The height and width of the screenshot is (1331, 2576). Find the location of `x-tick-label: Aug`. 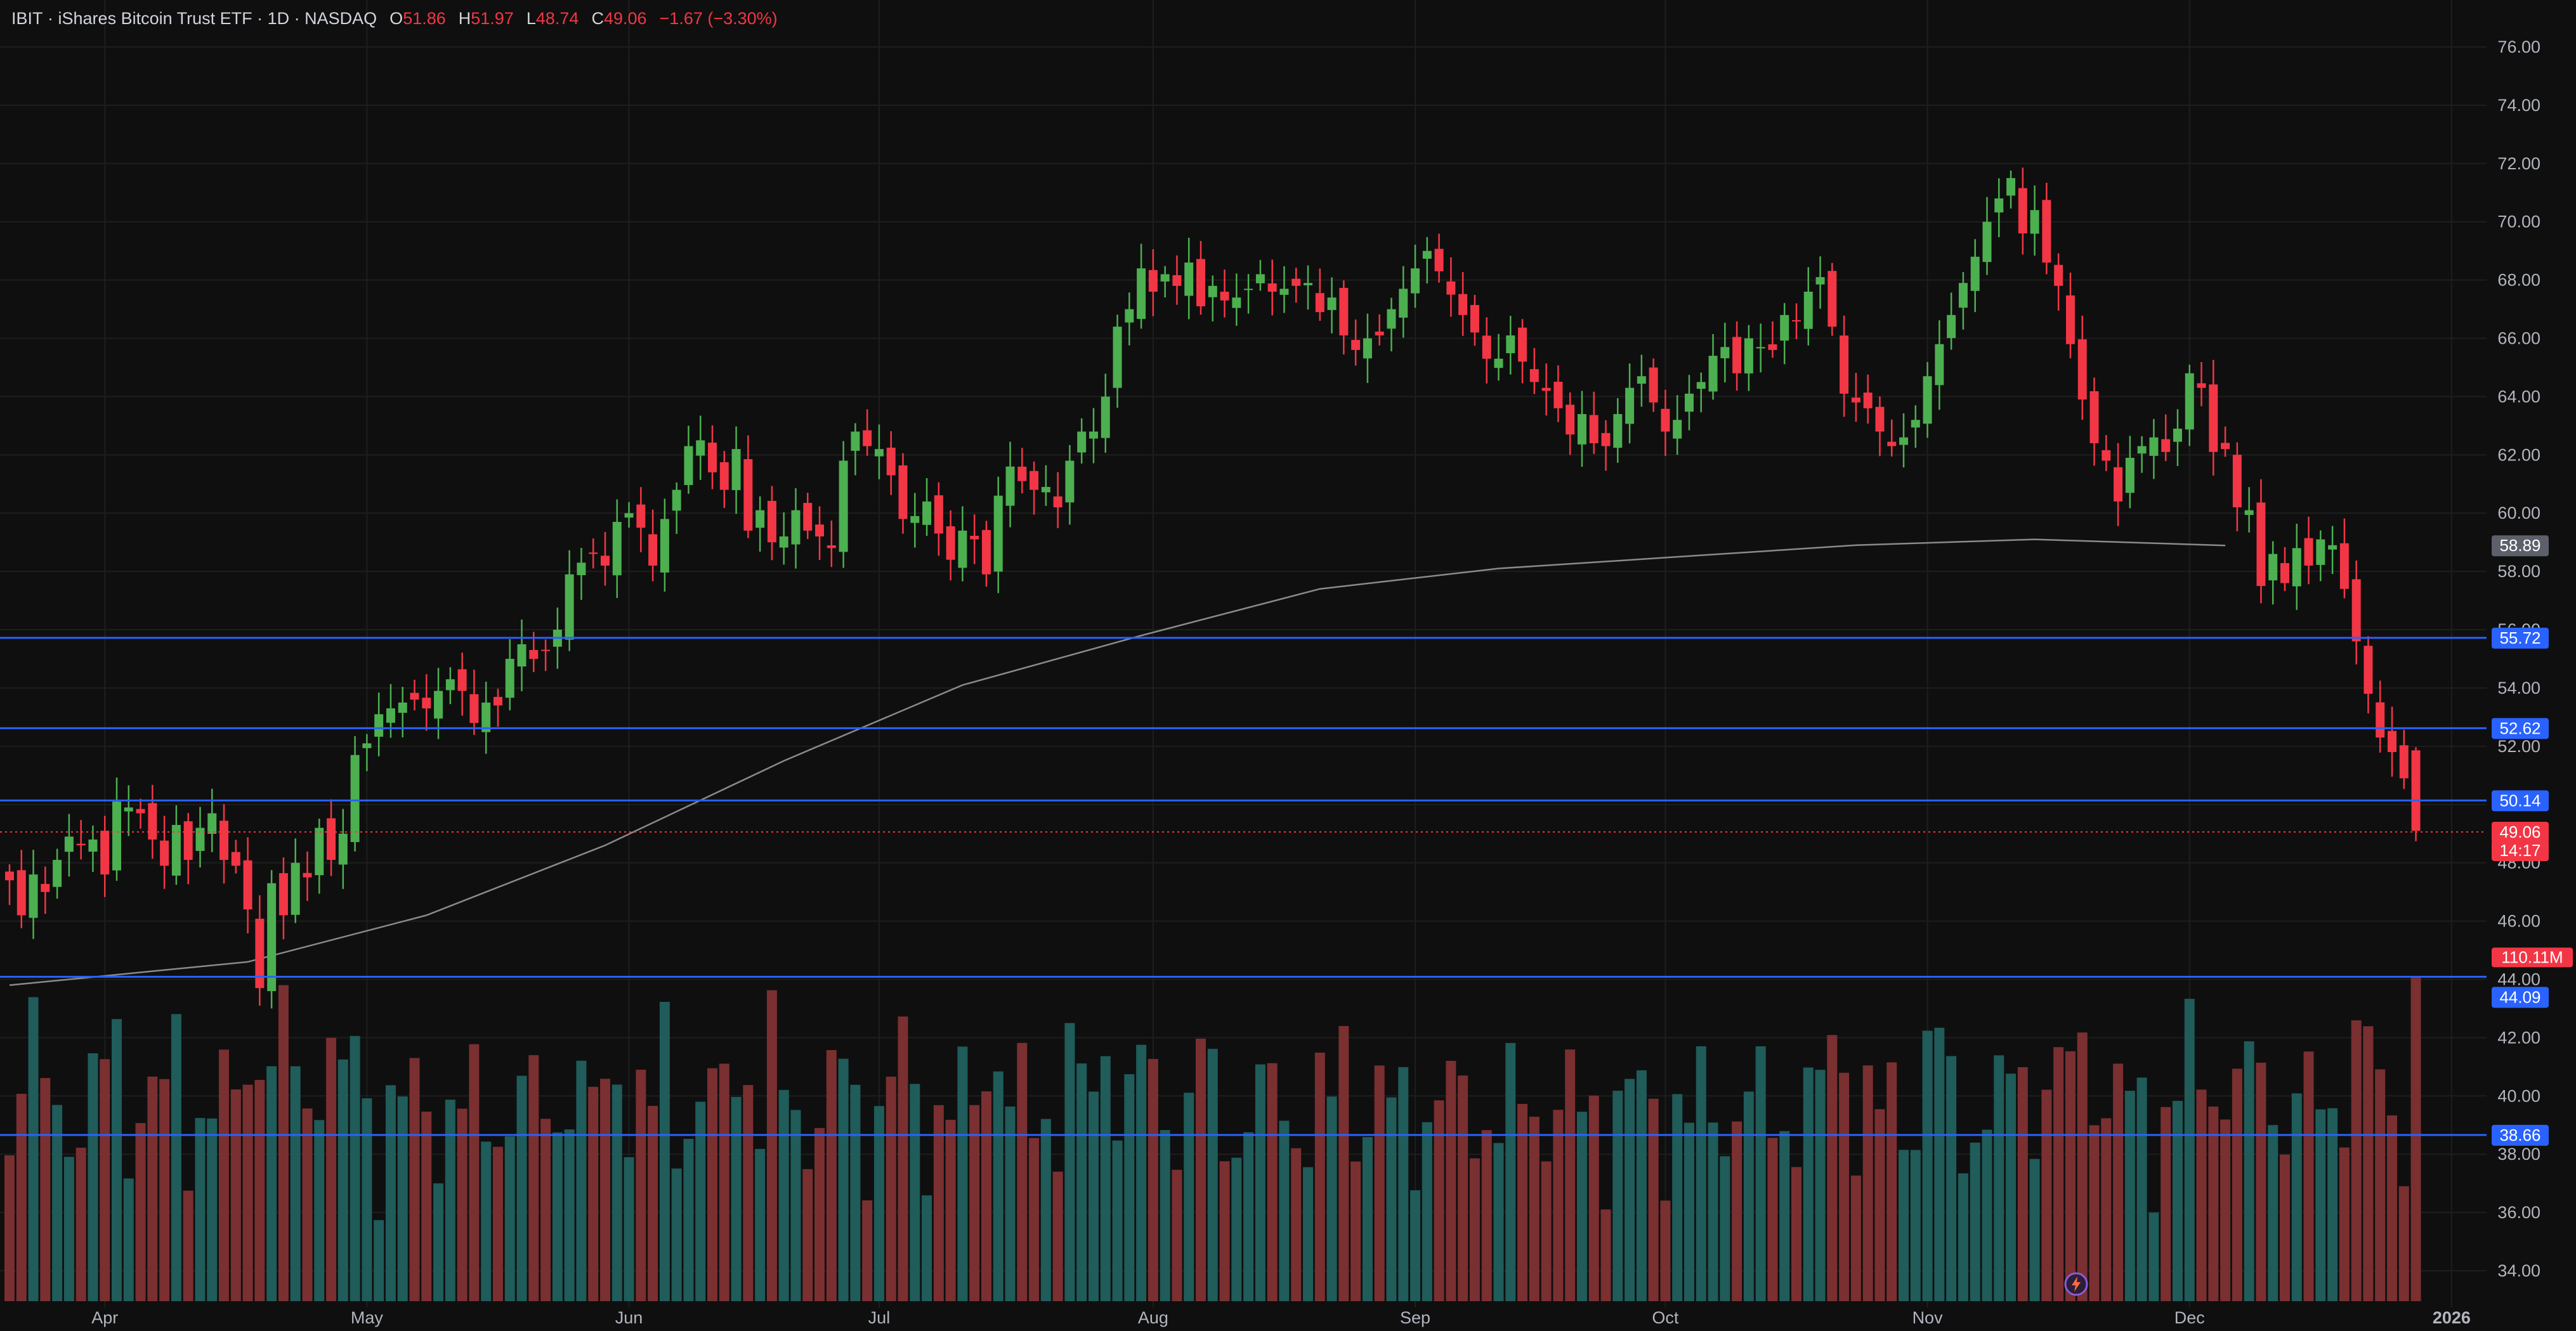

x-tick-label: Aug is located at coordinates (1153, 1317).